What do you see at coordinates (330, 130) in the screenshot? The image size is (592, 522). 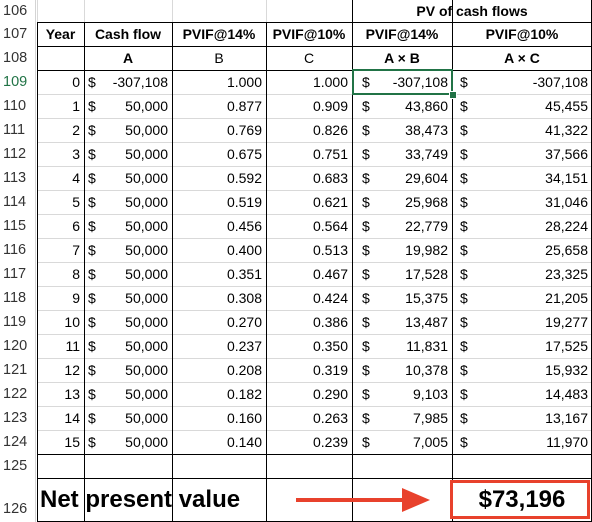 I see `pvif10-cell: 0.826` at bounding box center [330, 130].